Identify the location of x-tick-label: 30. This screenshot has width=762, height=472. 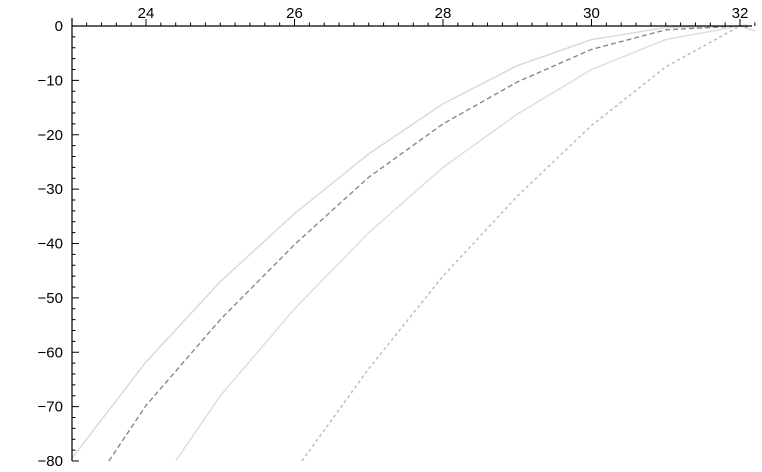
(591, 13).